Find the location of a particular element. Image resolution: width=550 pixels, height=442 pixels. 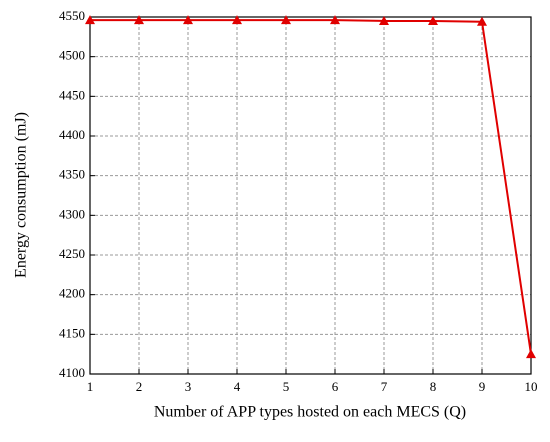

x-tick-label: 4 is located at coordinates (237, 386).